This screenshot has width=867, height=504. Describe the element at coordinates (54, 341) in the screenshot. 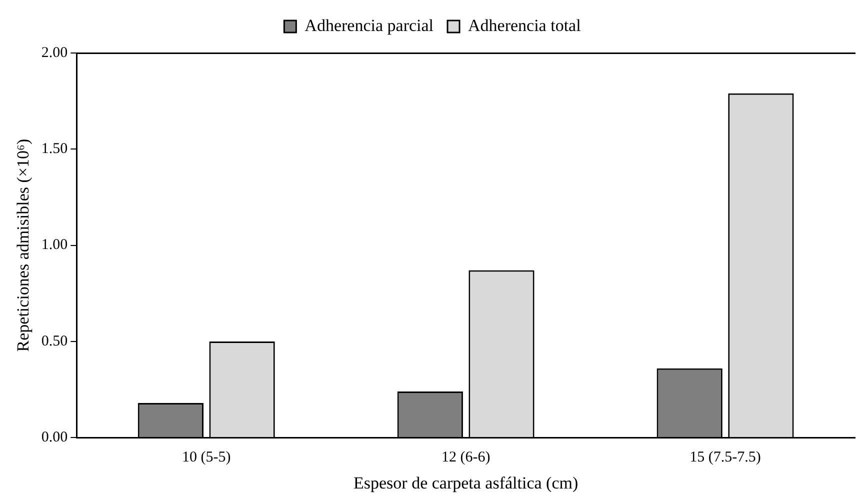

I see `y-tick-label: 0.50` at that location.